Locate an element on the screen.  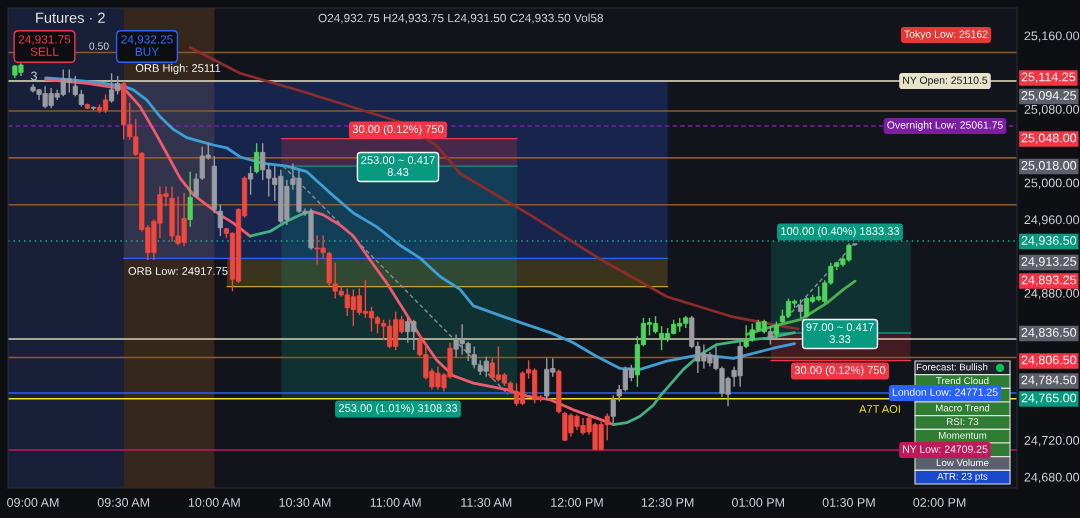
text: 24,765.00 is located at coordinates (1049, 398).